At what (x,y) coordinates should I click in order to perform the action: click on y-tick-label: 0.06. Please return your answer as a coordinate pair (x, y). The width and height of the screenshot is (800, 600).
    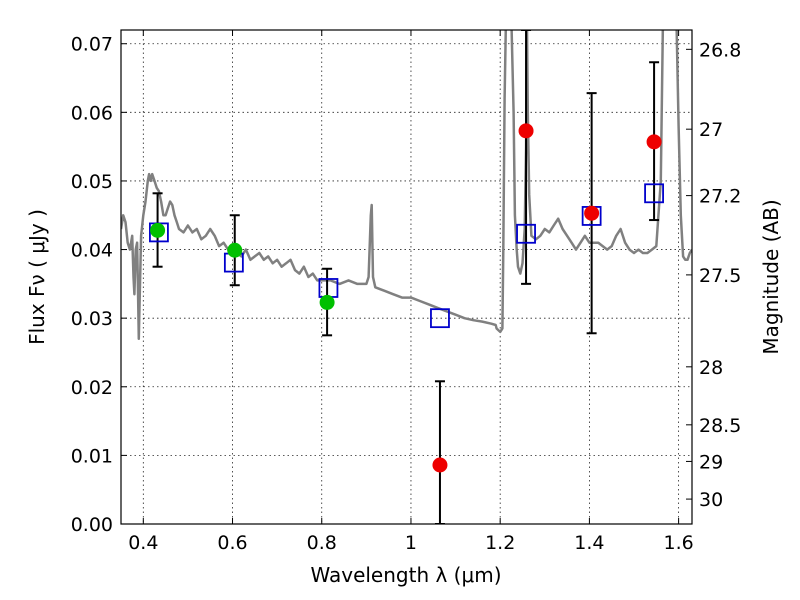
    Looking at the image, I should click on (92, 113).